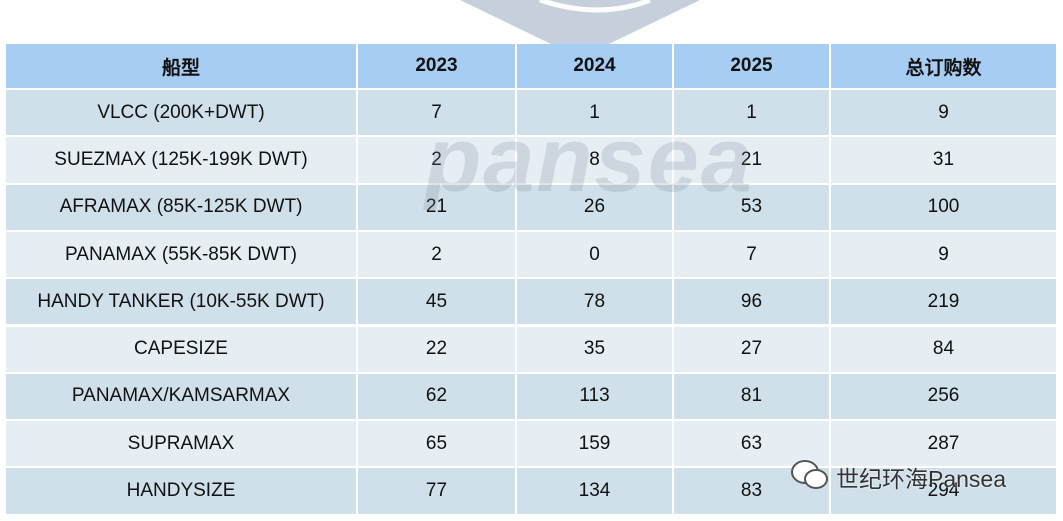 Image resolution: width=1063 pixels, height=521 pixels. What do you see at coordinates (943, 160) in the screenshot?
I see `number-cell: 31` at bounding box center [943, 160].